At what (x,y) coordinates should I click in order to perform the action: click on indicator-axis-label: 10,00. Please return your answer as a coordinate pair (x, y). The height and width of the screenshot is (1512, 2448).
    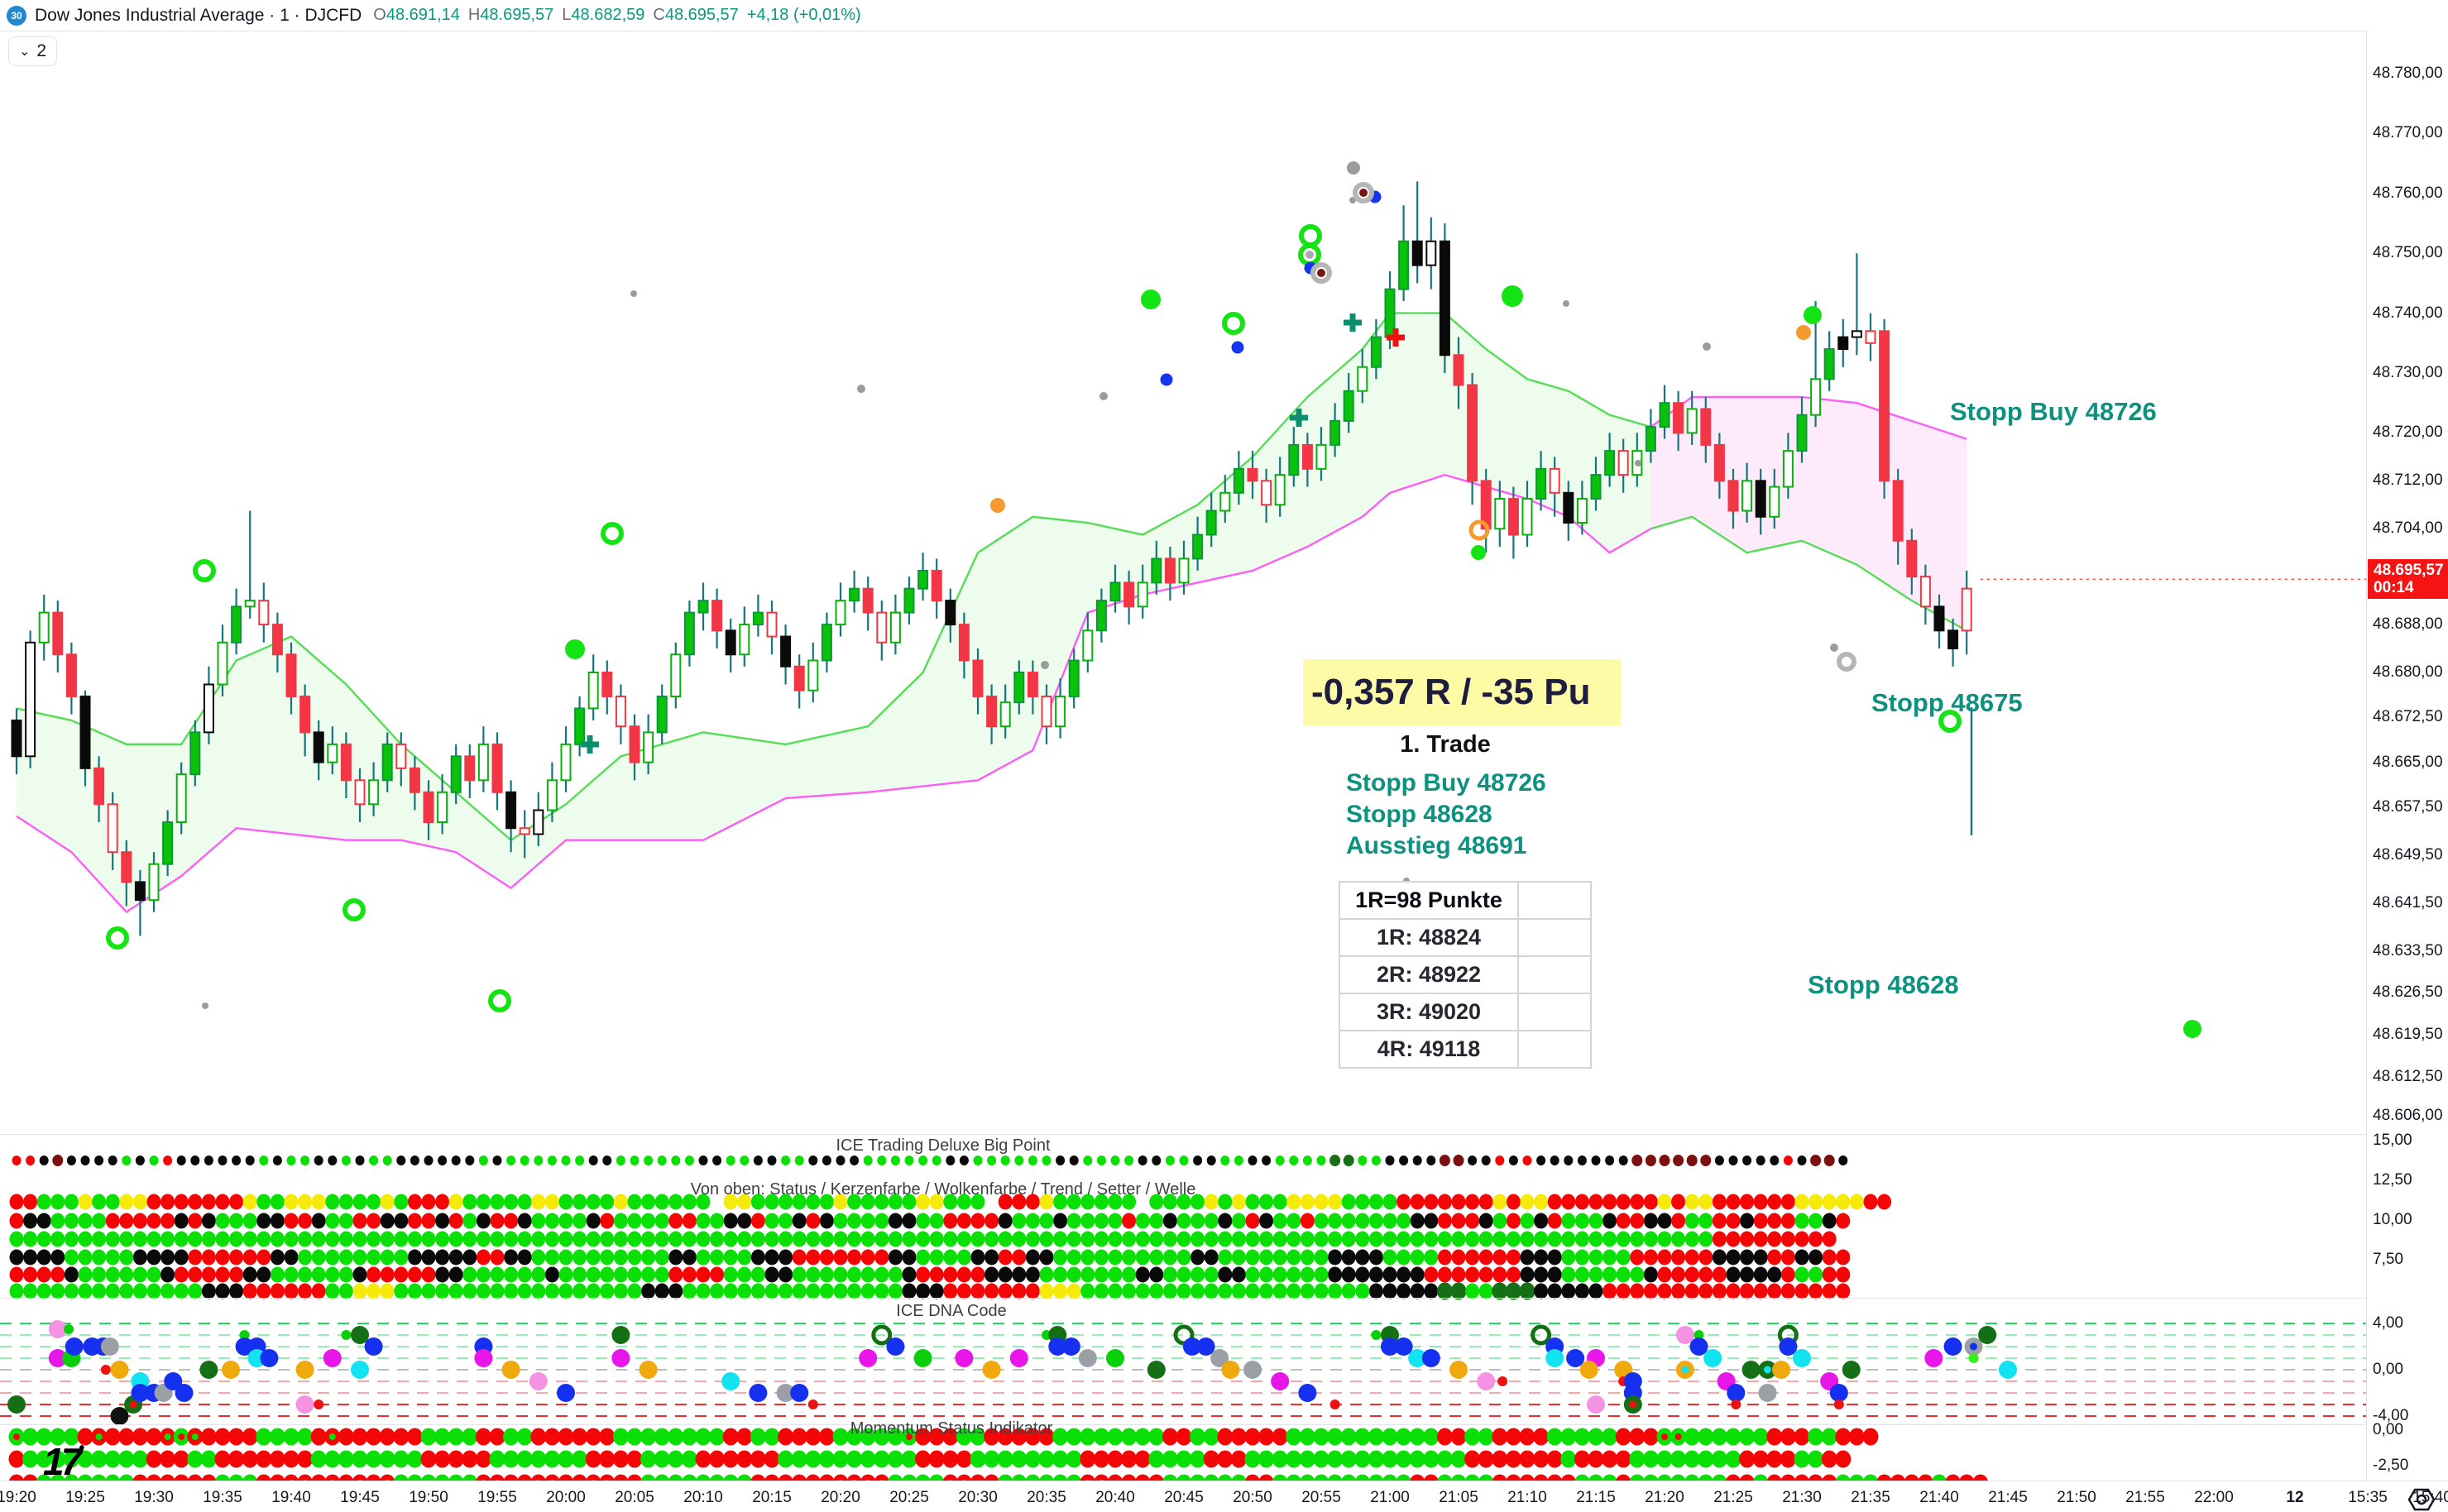
    Looking at the image, I should click on (2392, 1219).